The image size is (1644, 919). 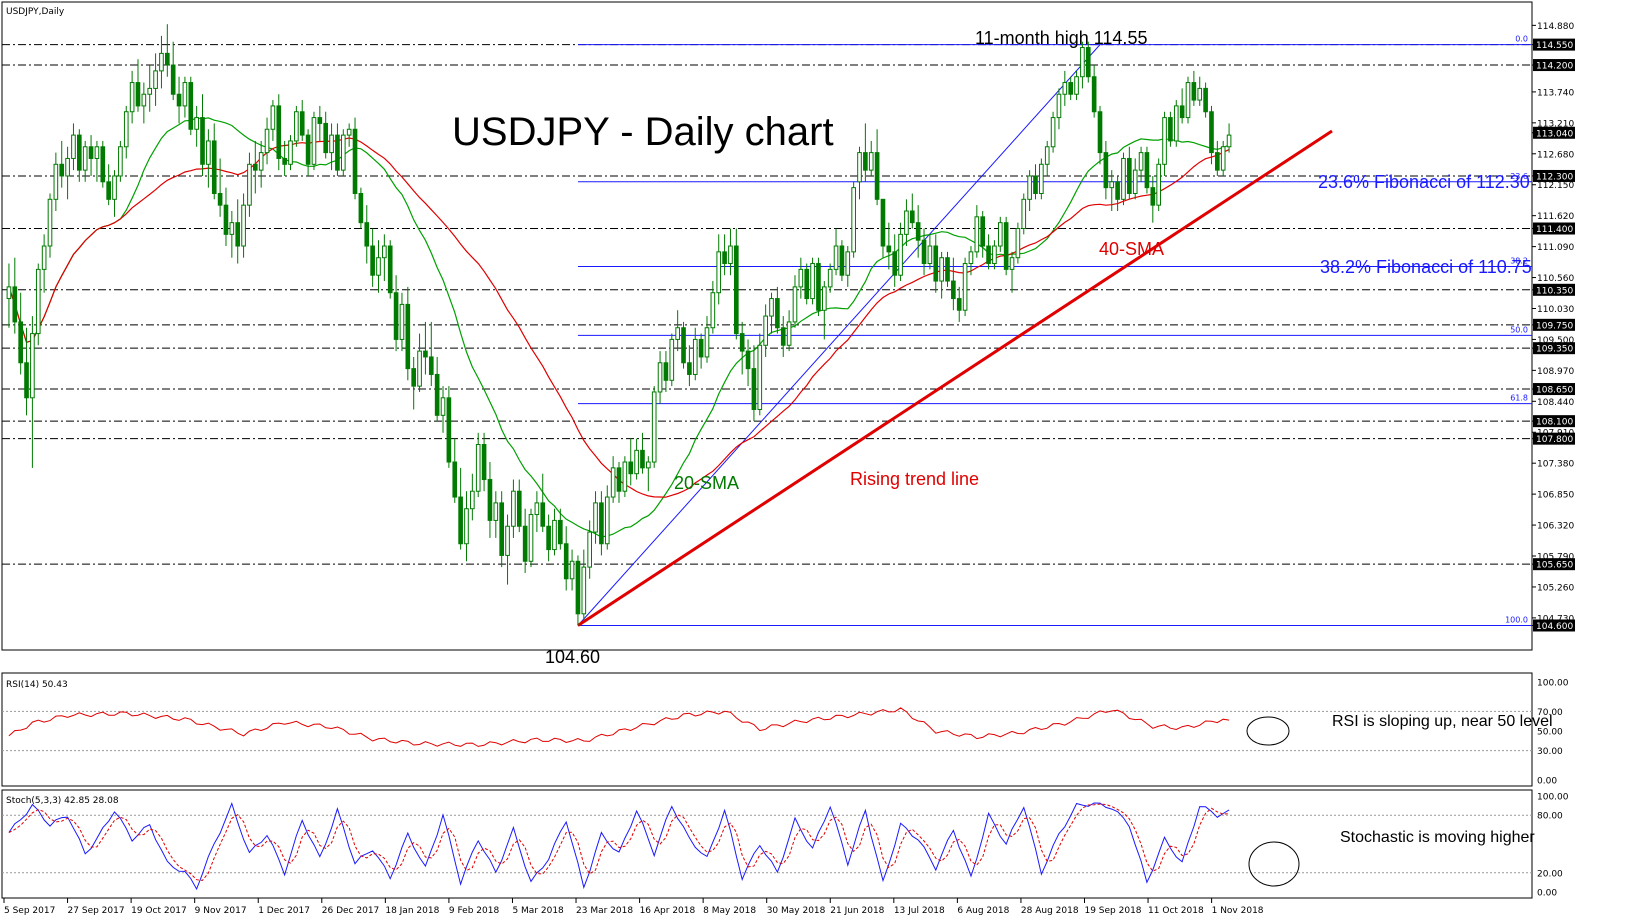 I want to click on time-tick-label: 19 Sep 2018, so click(x=1112, y=911).